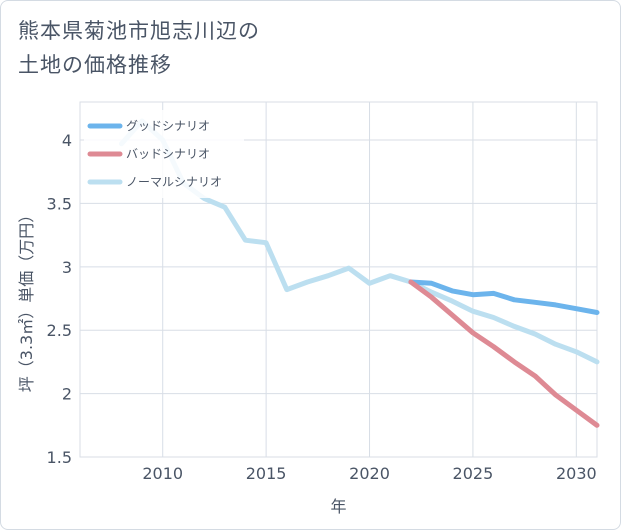 The image size is (621, 530). Describe the element at coordinates (266, 473) in the screenshot. I see `x-tick-label: 2015` at that location.